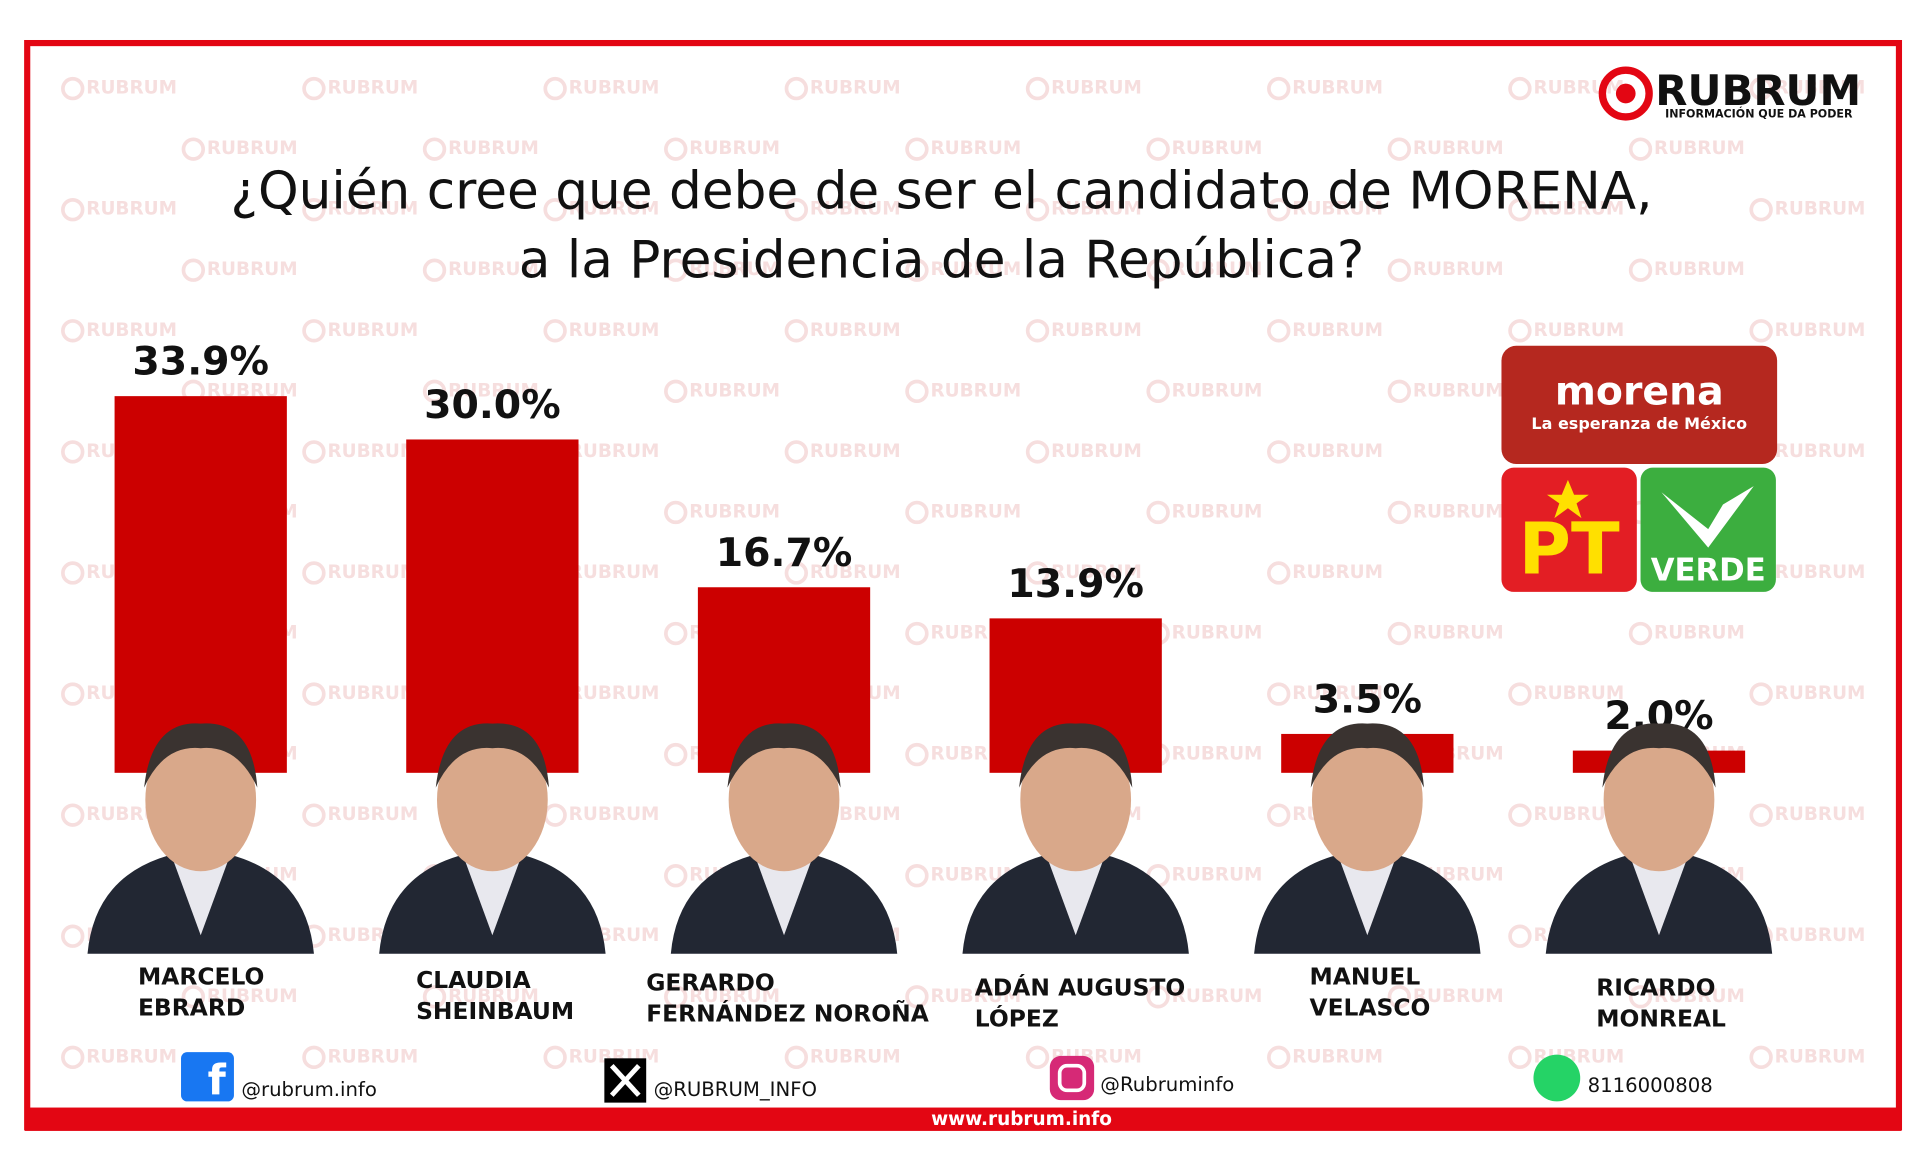  I want to click on x-tick-label: MARCELO EBRARD, so click(201, 992).